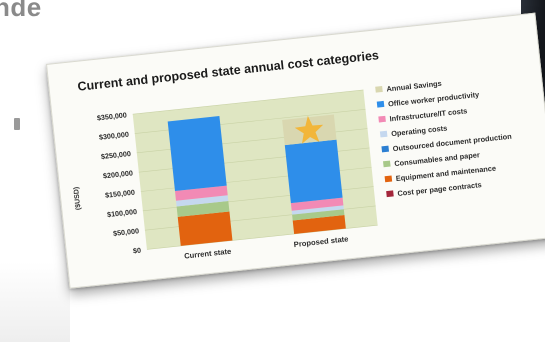 The width and height of the screenshot is (545, 342). Describe the element at coordinates (248, 102) in the screenshot. I see `gridline` at that location.